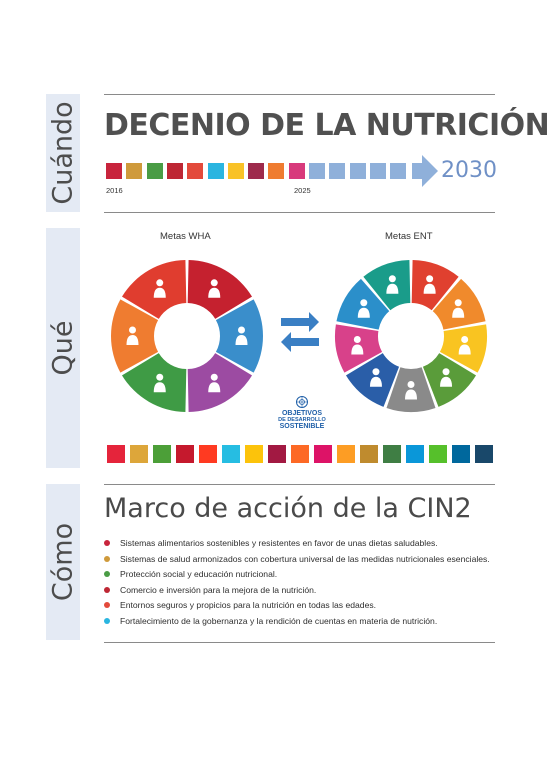 The height and width of the screenshot is (776, 549). Describe the element at coordinates (458, 308) in the screenshot. I see `bottles-icon` at that location.